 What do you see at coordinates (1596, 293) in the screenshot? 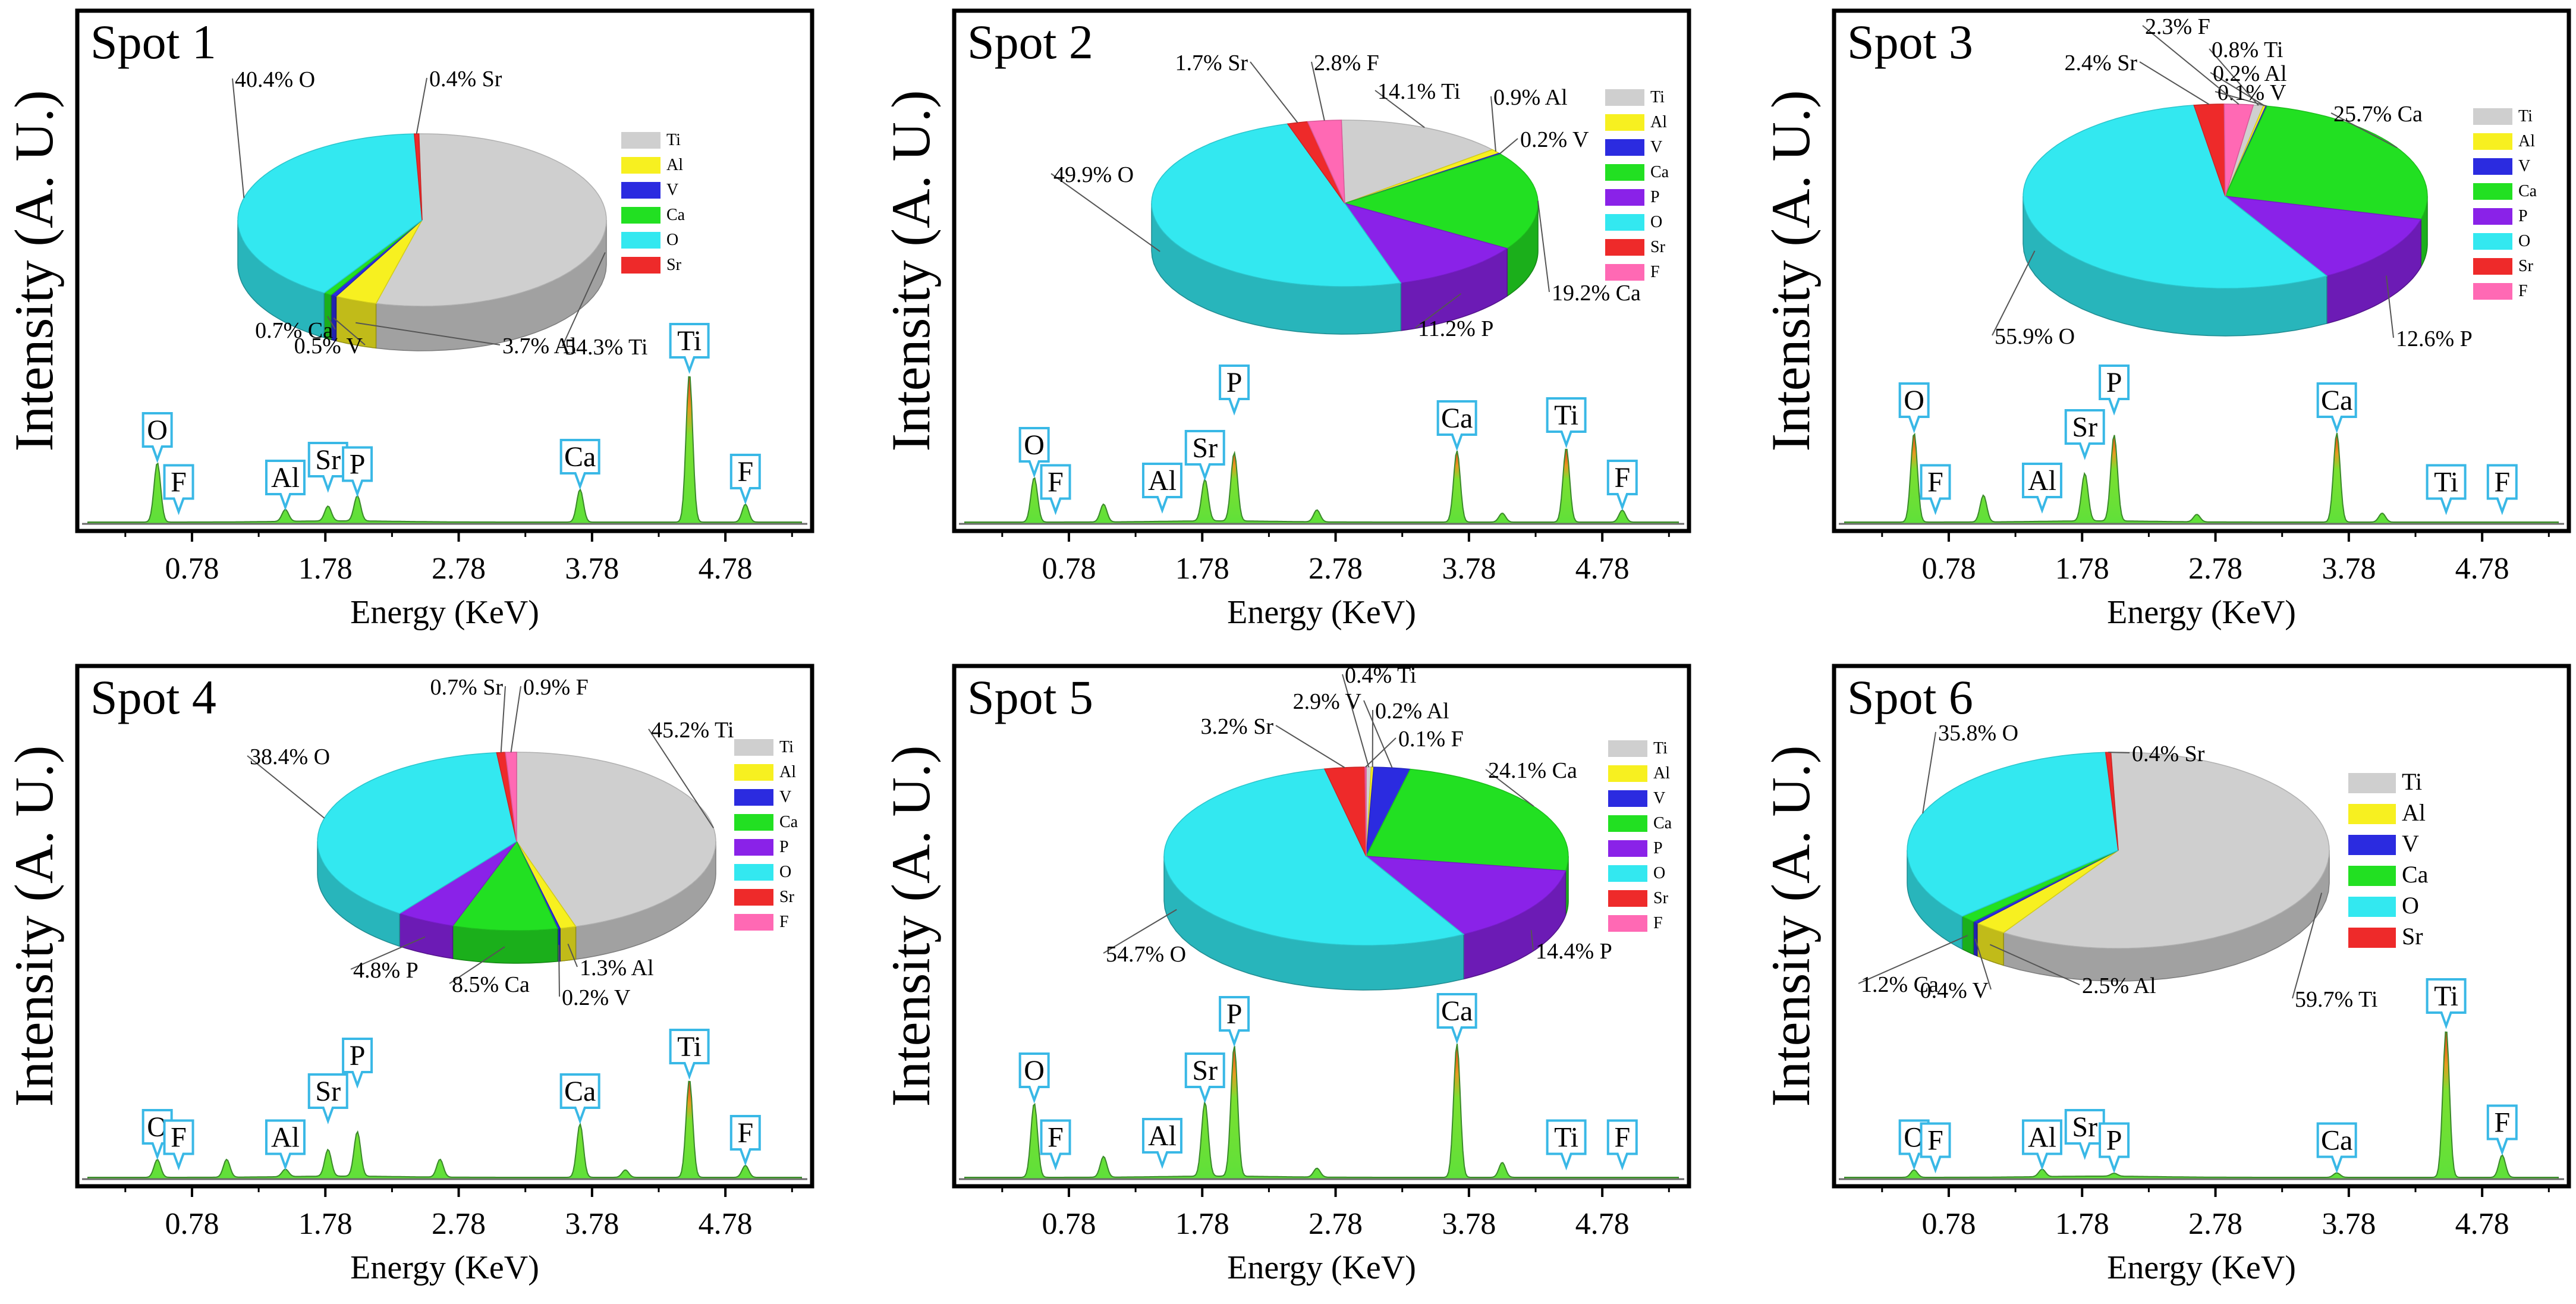
I see `pie-slice-label: 19.2% Ca` at bounding box center [1596, 293].